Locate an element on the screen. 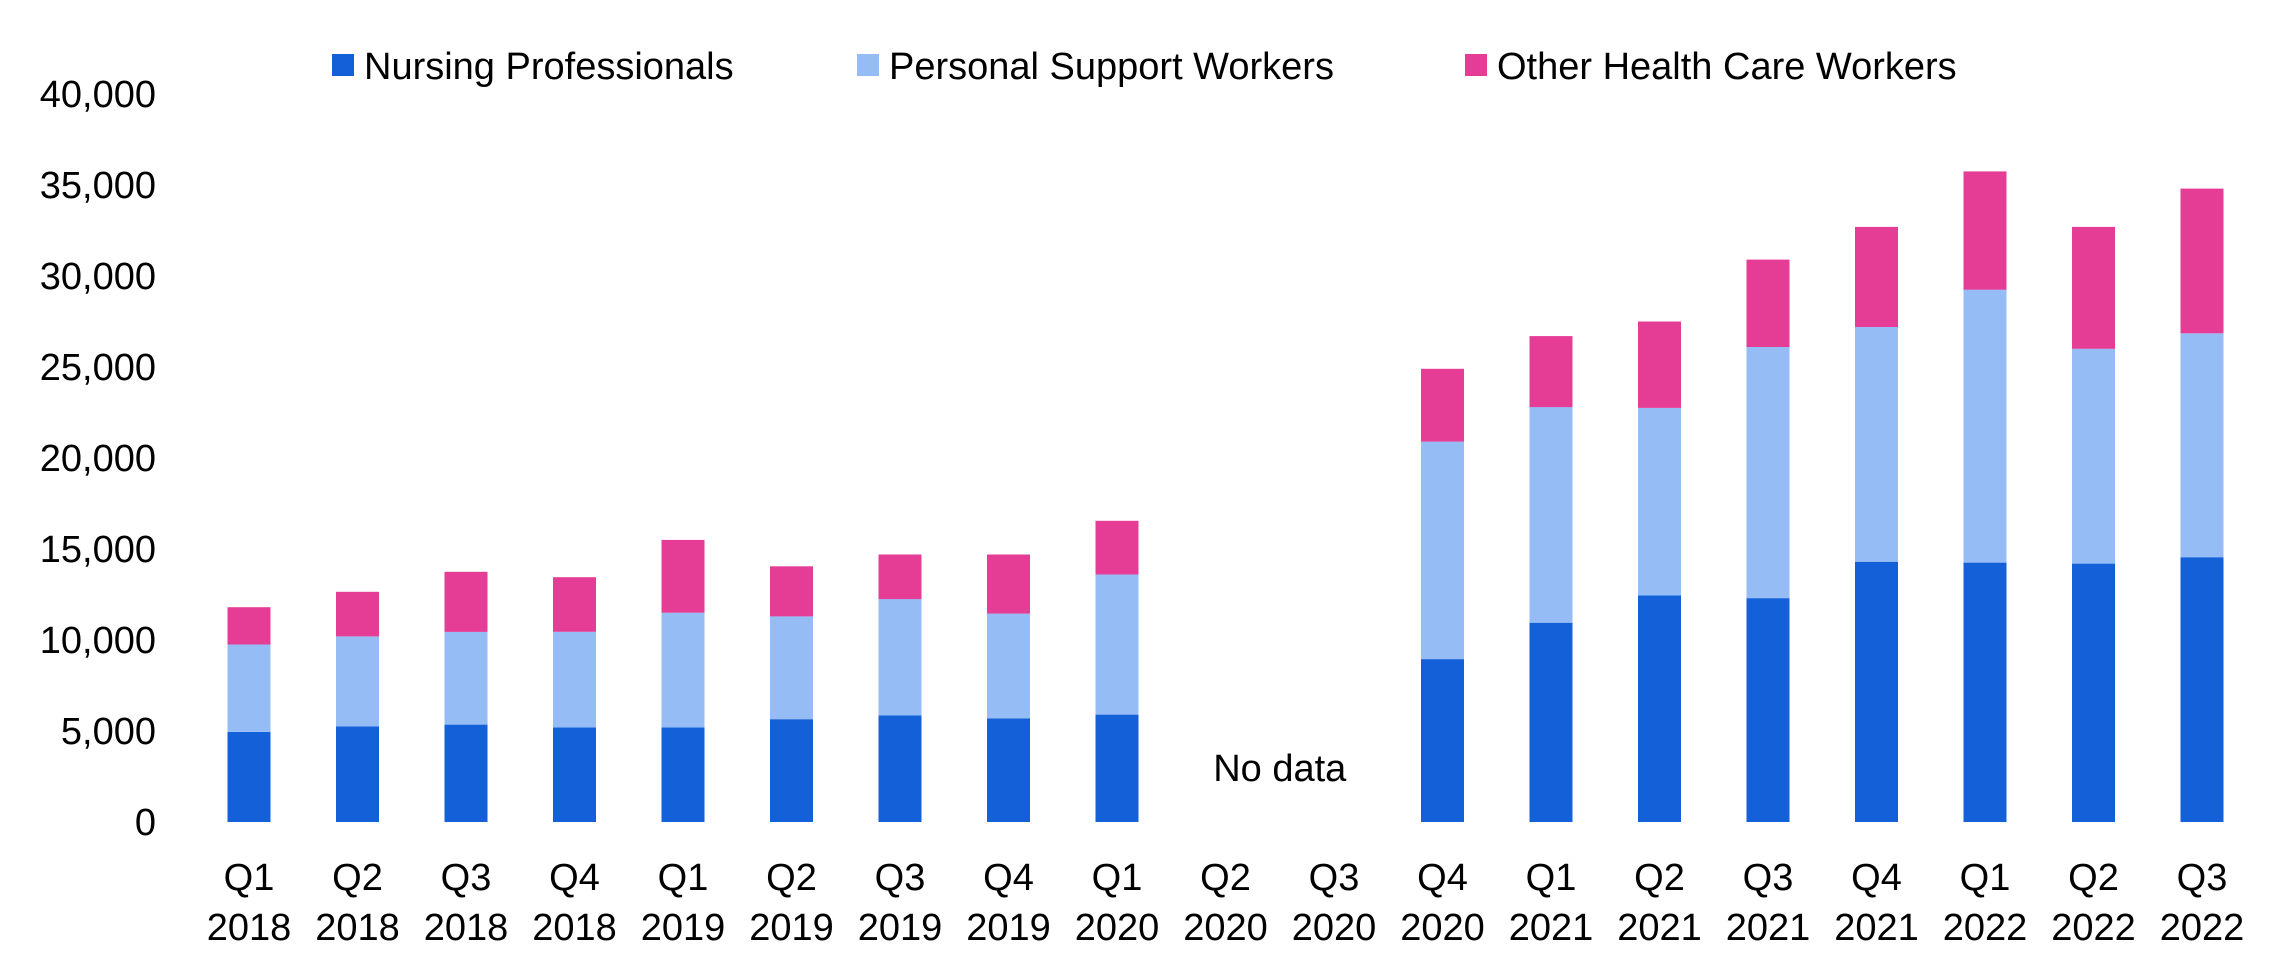  y-tick-label: 0 is located at coordinates (145, 823).